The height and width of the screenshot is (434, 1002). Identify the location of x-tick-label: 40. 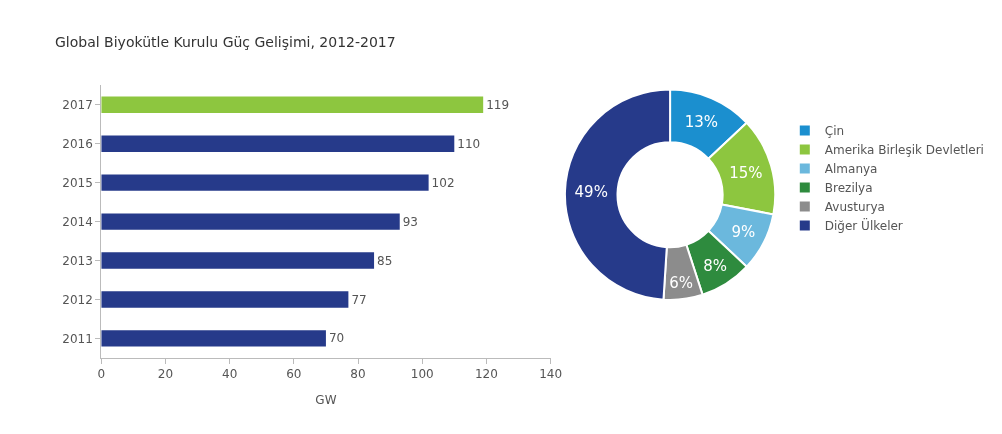
(230, 374).